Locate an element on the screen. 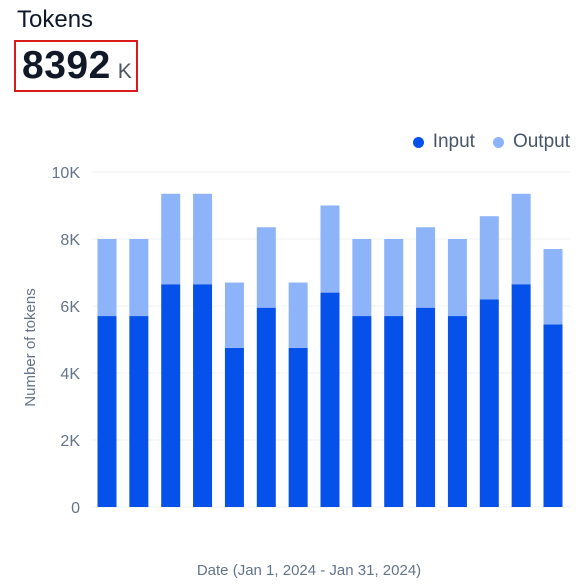 The image size is (586, 586). legend-input-label: Input is located at coordinates (453, 141).